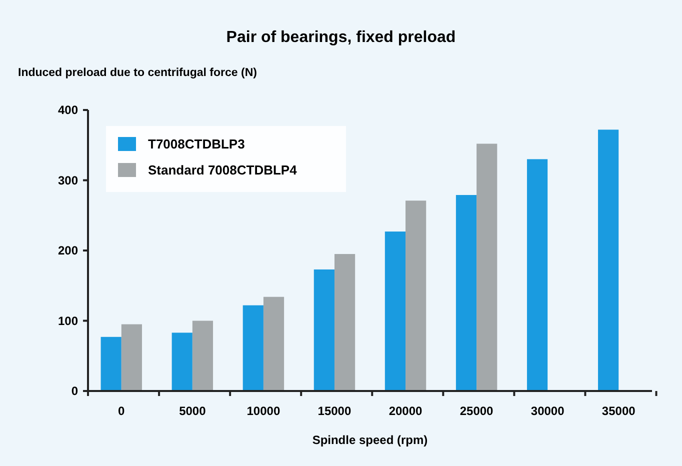  Describe the element at coordinates (370, 440) in the screenshot. I see `x-axis-title: Spindle speed (rpm)` at that location.